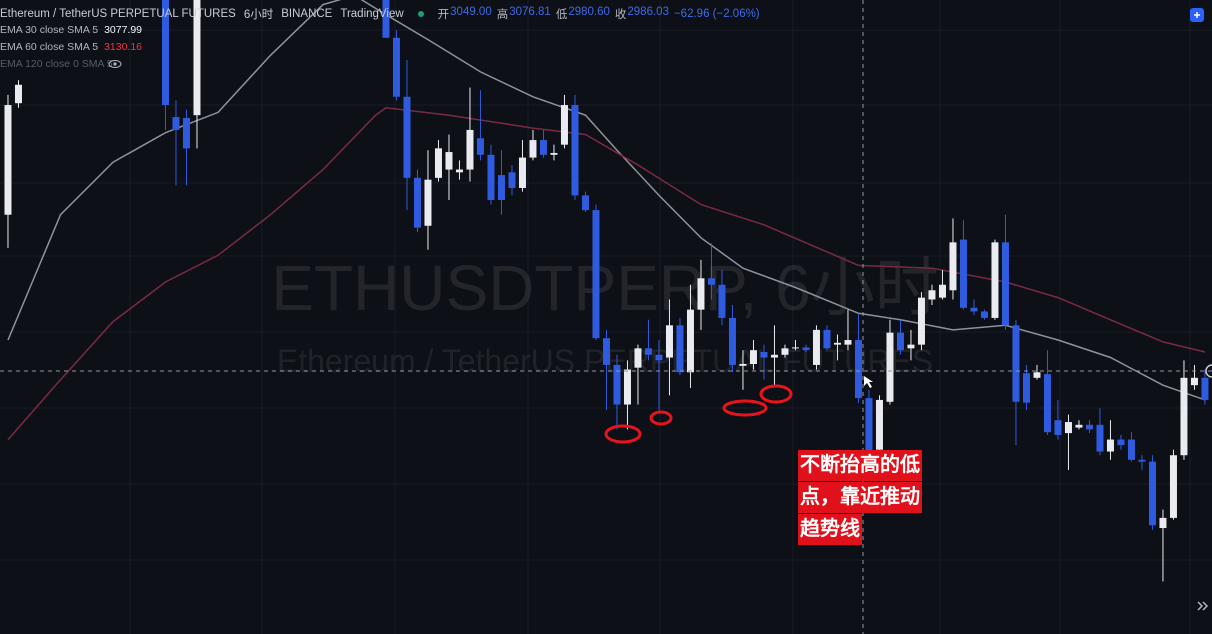  Describe the element at coordinates (1197, 15) in the screenshot. I see `settings-icon` at that location.